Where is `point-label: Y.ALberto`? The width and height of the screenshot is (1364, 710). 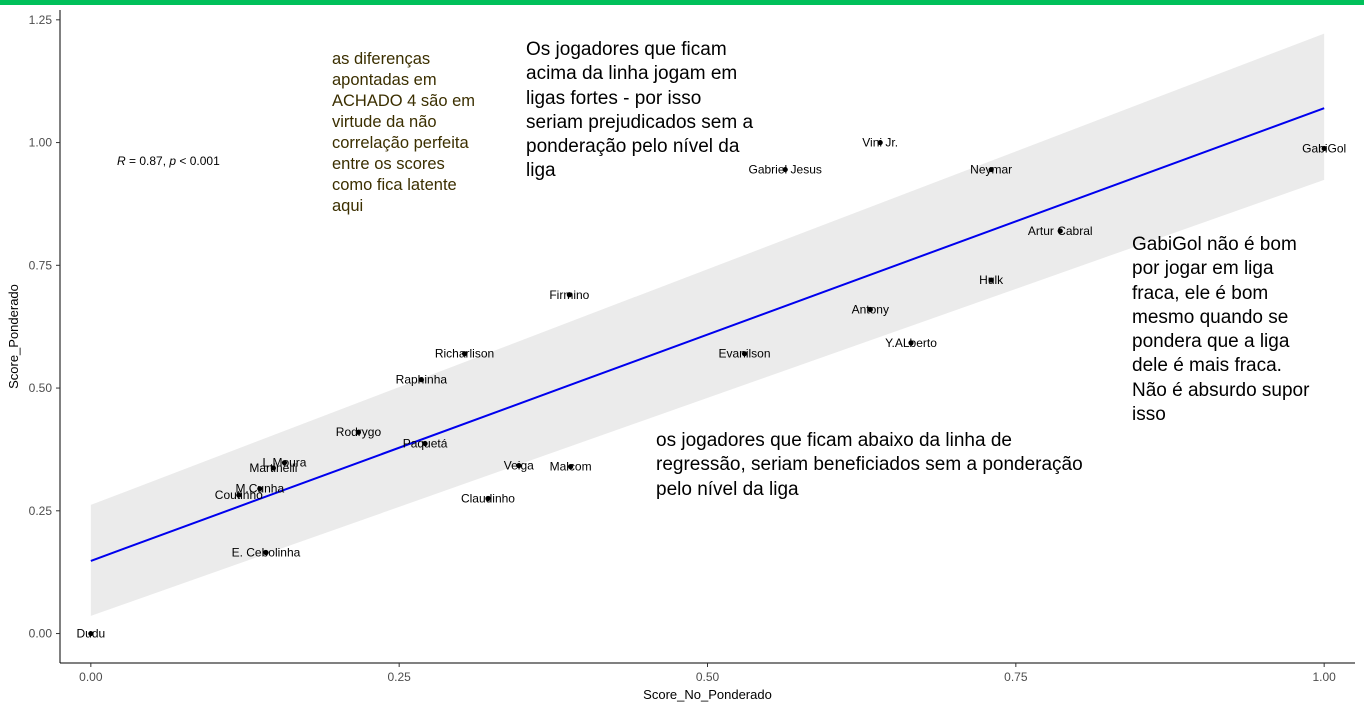 point-label: Y.ALberto is located at coordinates (911, 343).